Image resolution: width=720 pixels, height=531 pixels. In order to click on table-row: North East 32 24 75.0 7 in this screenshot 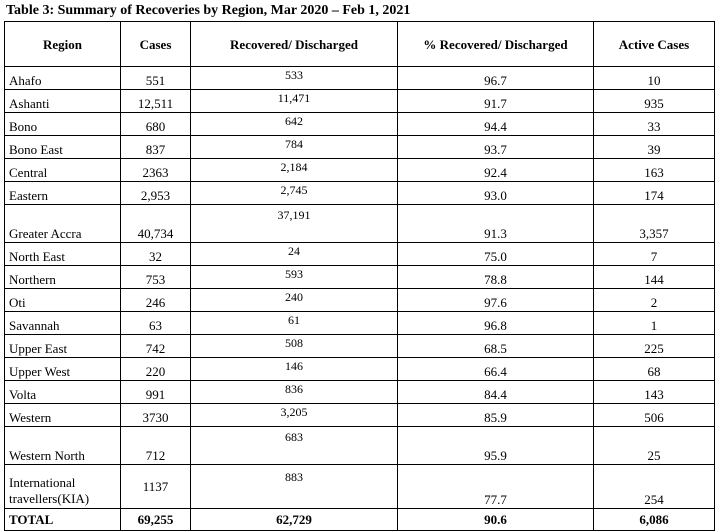, I will do `click(359, 254)`.